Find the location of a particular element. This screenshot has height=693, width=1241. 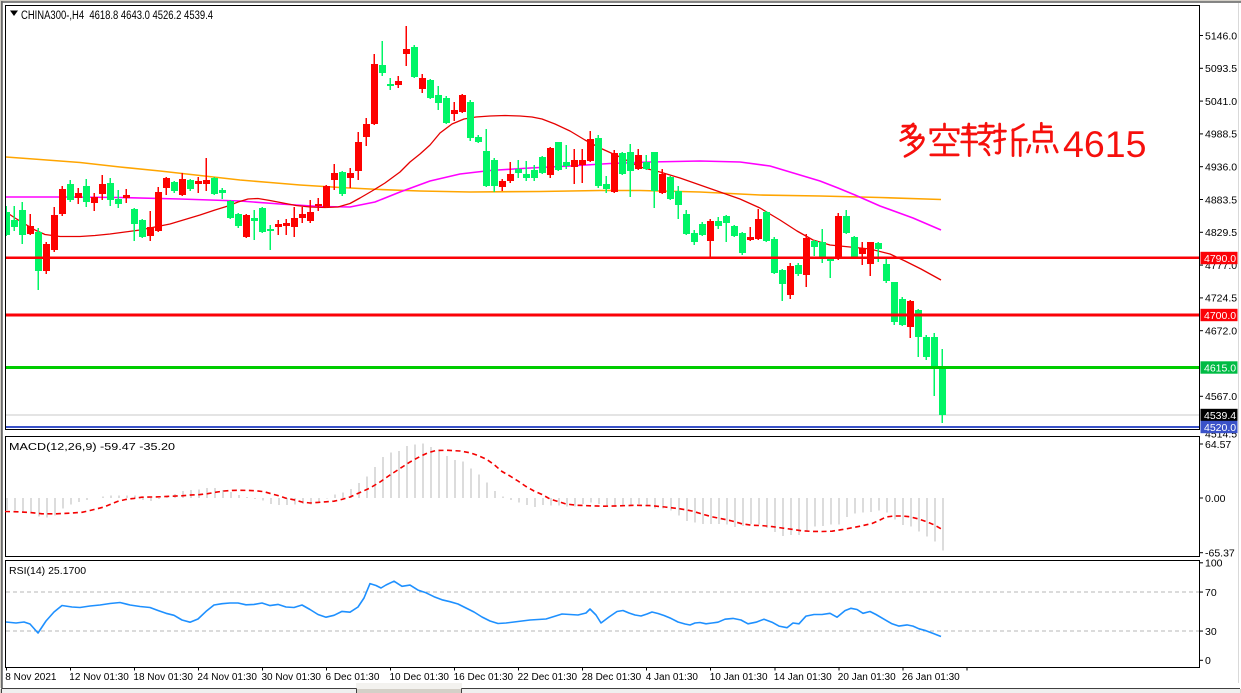

svg-text: 4700.0 is located at coordinates (1220, 316).